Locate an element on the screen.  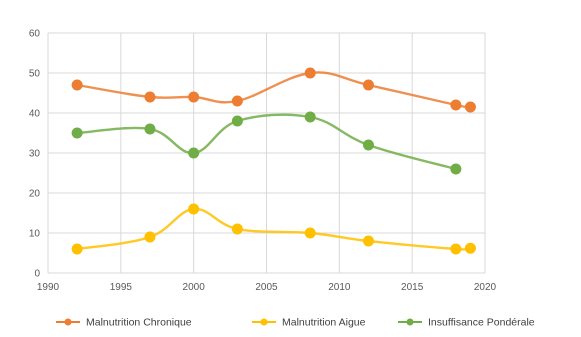
legend-item: Insuffisance Pondérale is located at coordinates (466, 323).